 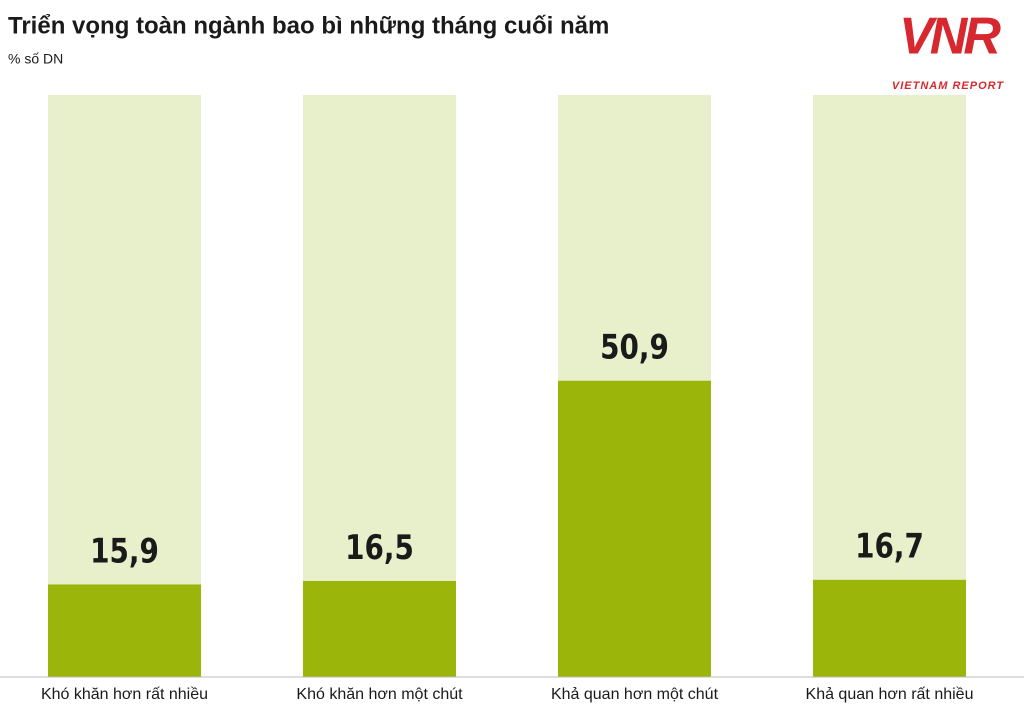 I want to click on x-tick-label: Khó khăn hơn một chút, so click(x=379, y=694).